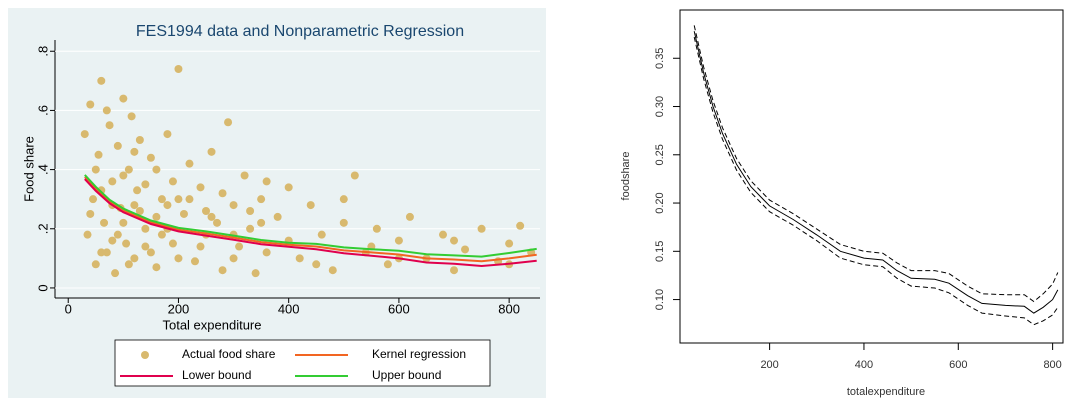  What do you see at coordinates (660, 106) in the screenshot?
I see `y-tick-label: 0.30` at bounding box center [660, 106].